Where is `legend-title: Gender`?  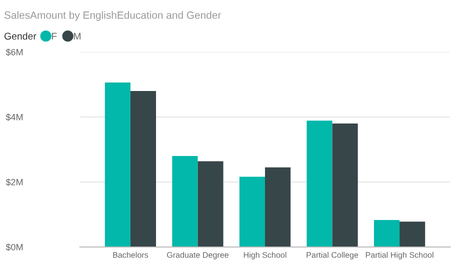
legend-title: Gender is located at coordinates (20, 36).